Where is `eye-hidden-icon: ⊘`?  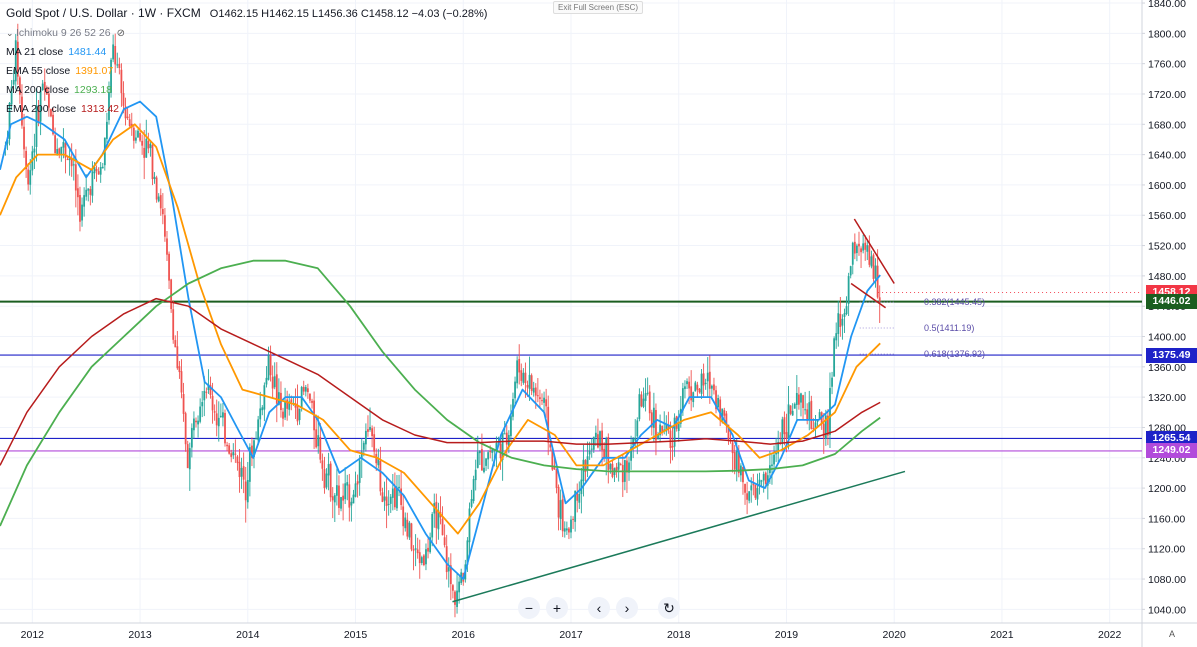 eye-hidden-icon: ⊘ is located at coordinates (120, 33).